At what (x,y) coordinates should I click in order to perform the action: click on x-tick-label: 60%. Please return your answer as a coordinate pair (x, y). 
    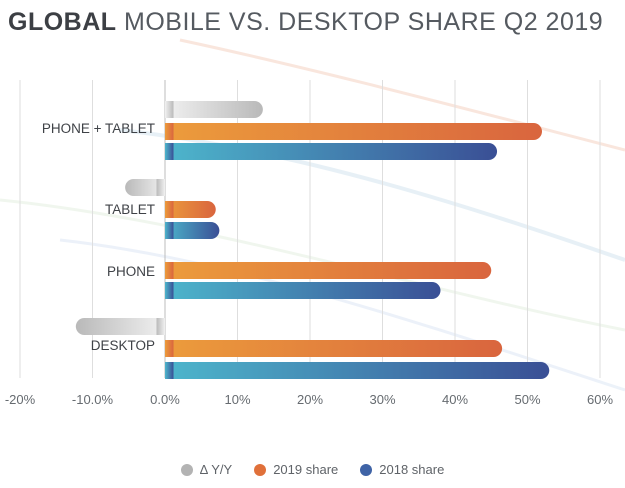
    Looking at the image, I should click on (600, 399).